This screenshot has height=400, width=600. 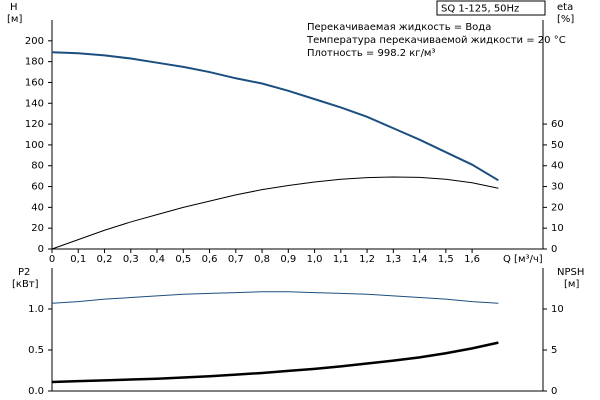 I want to click on x-tick-label: 0,8, so click(x=262, y=259).